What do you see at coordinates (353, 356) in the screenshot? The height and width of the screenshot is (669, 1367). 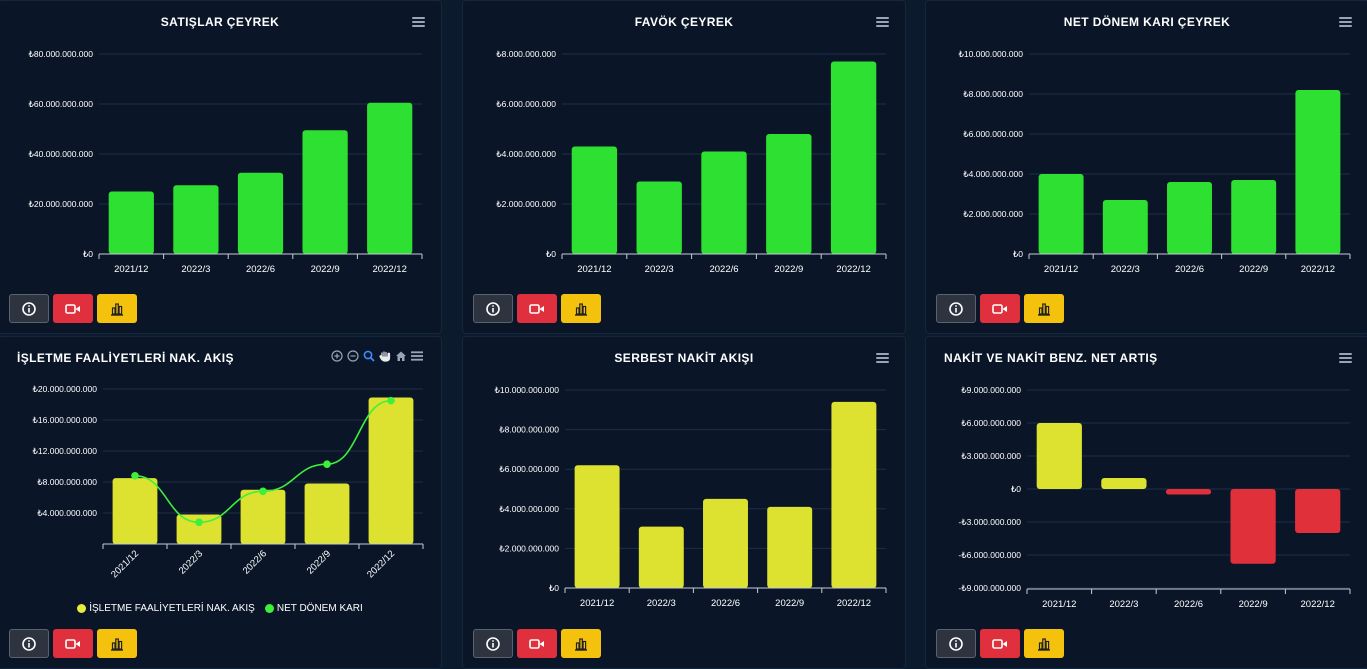 I see `zoom-out-icon` at bounding box center [353, 356].